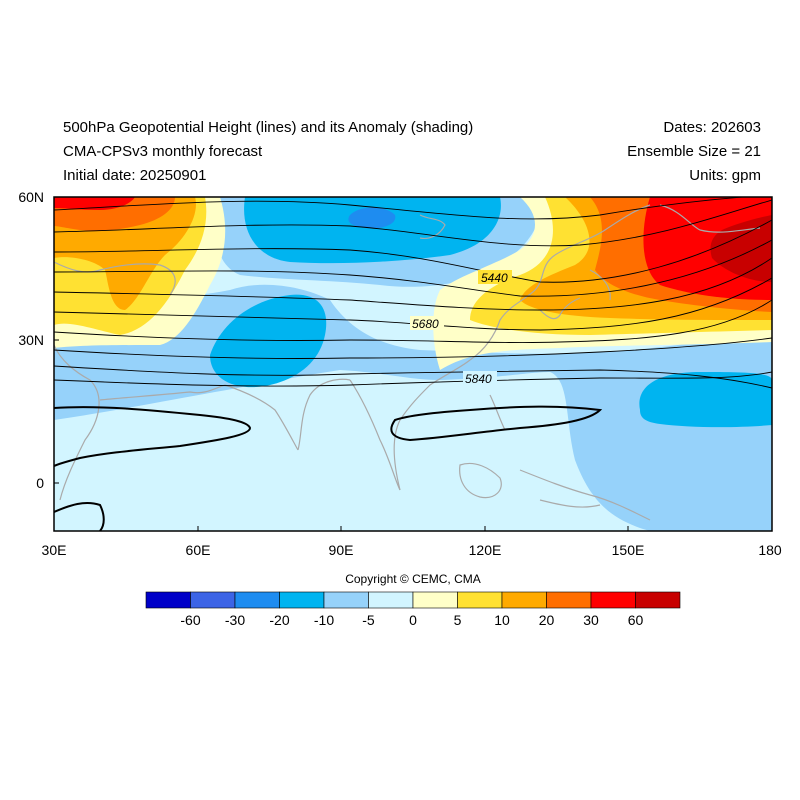 The height and width of the screenshot is (800, 800). Describe the element at coordinates (694, 151) in the screenshot. I see `ensemble-size: Ensemble Size = 21` at that location.